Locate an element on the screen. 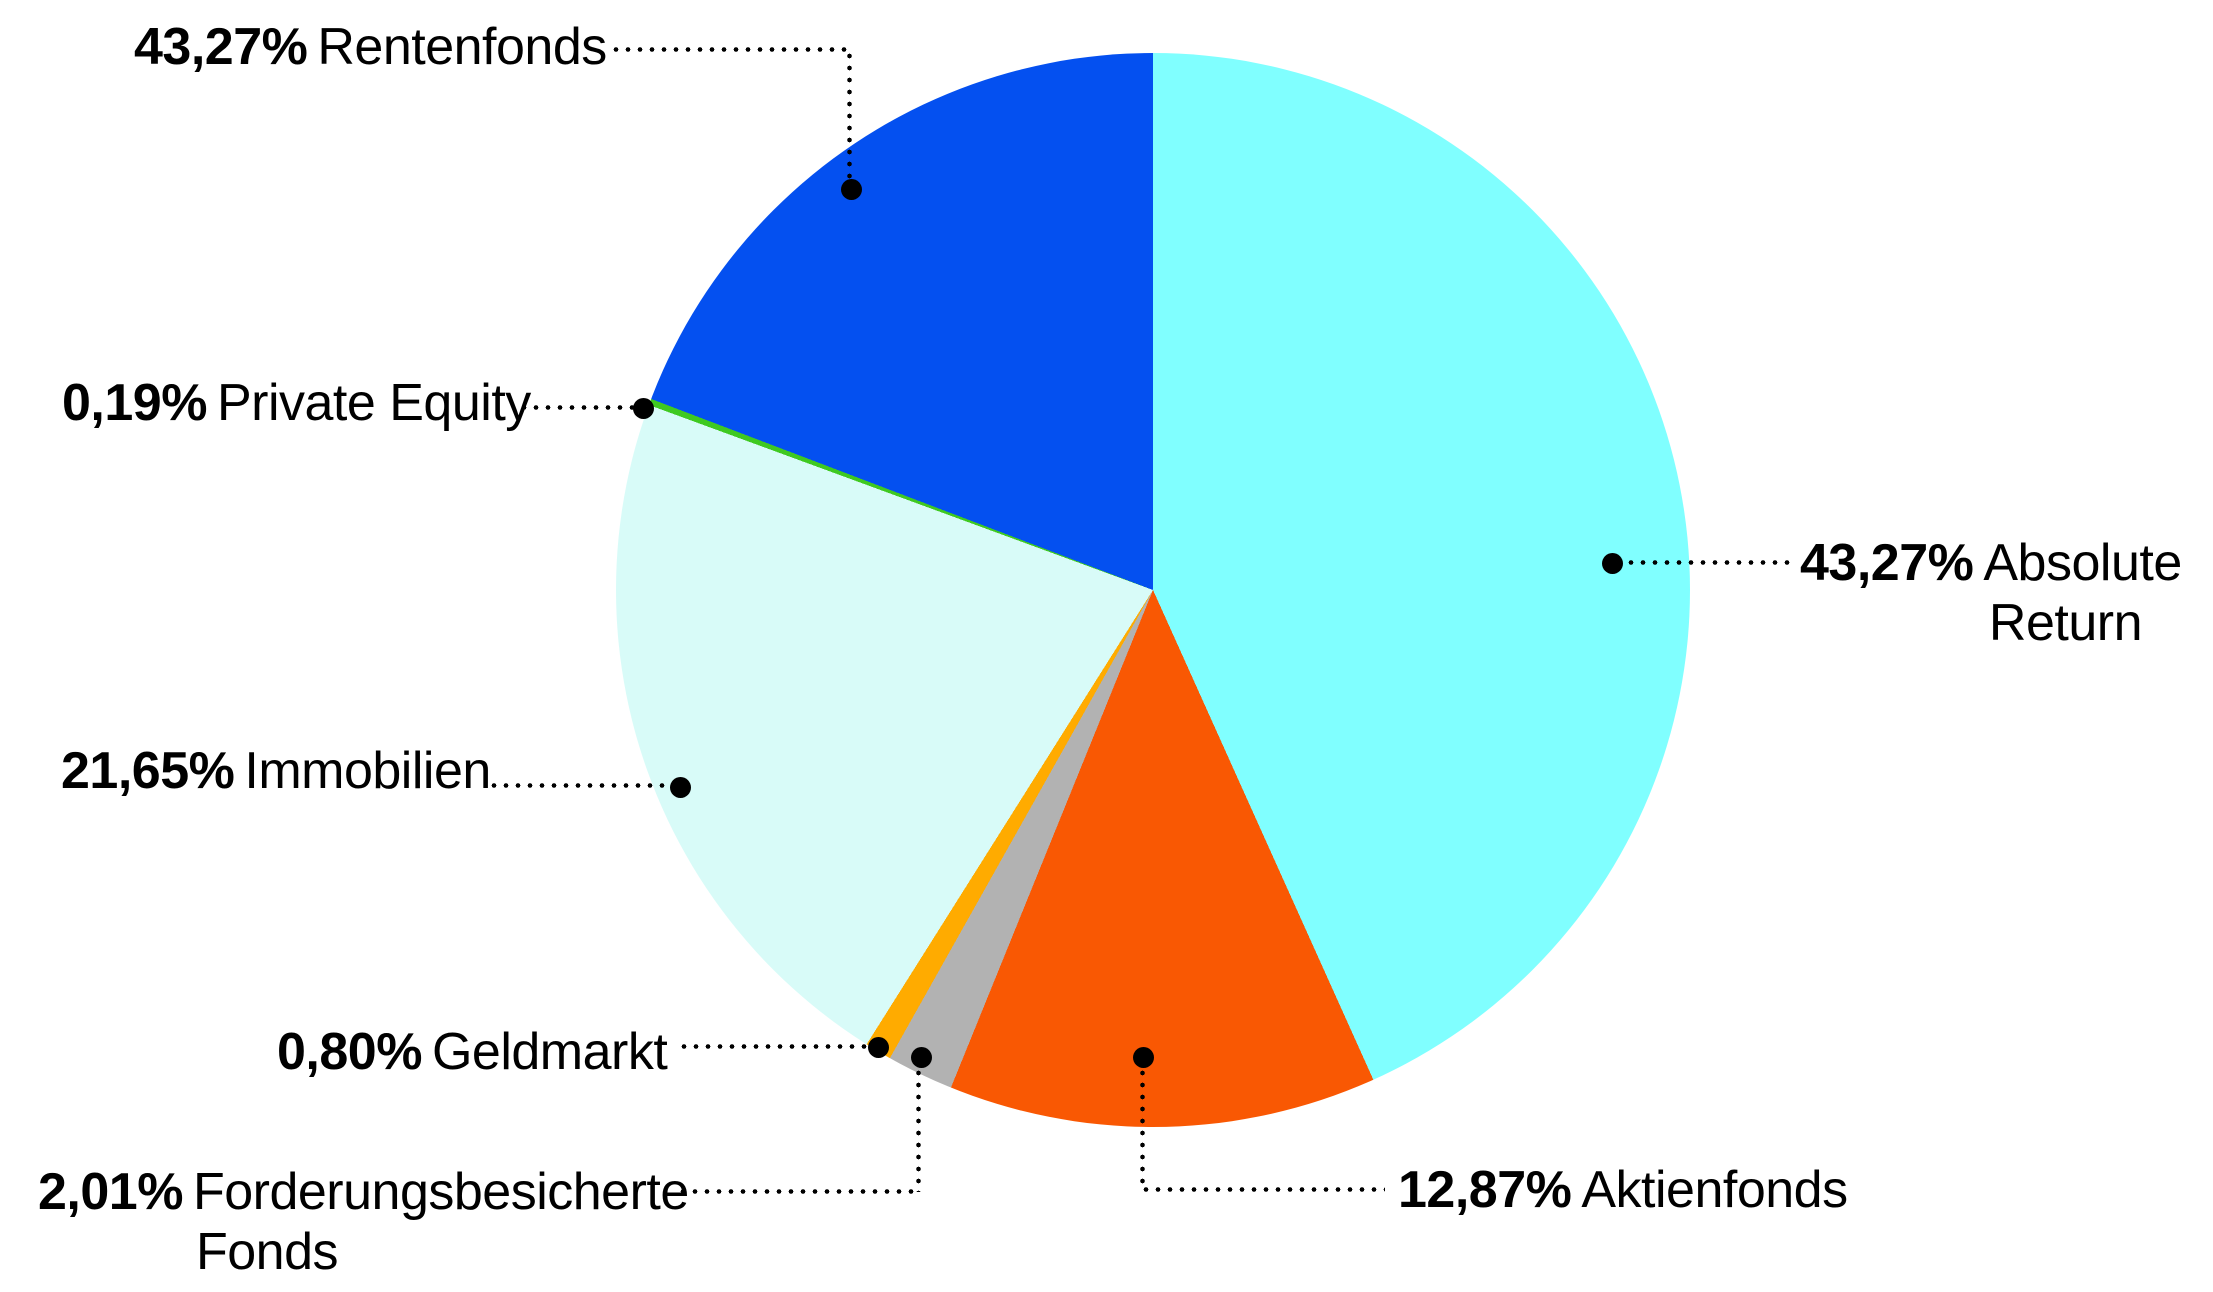  label-rentenfonds-name: Rentenfonds is located at coordinates (462, 47).